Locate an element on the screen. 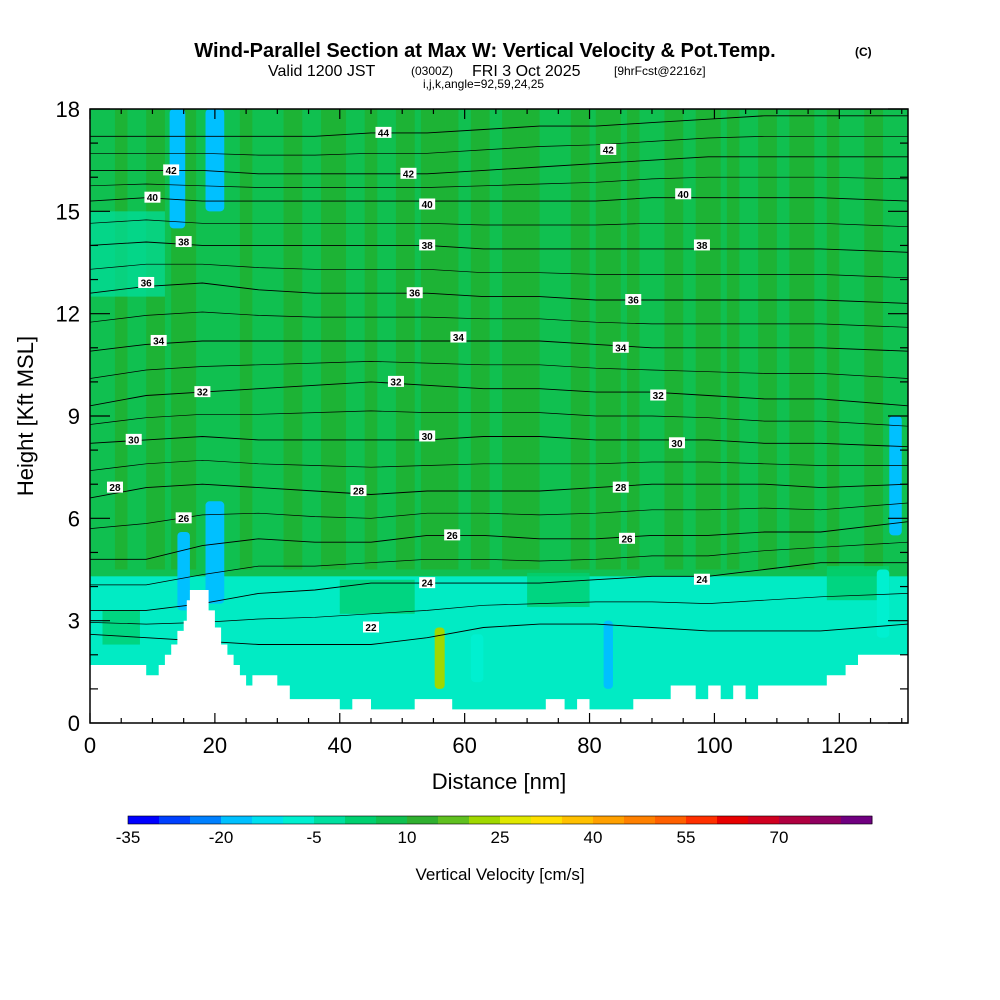 This screenshot has width=1000, height=1000. subtitle-valid: Valid 1200 JST is located at coordinates (322, 71).